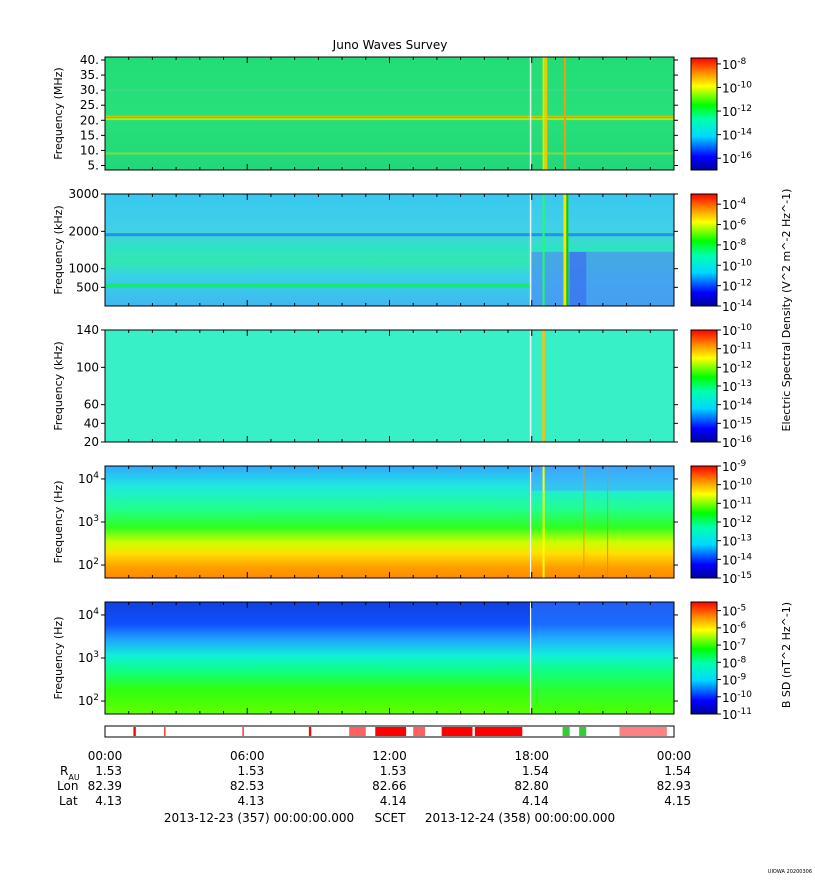  Describe the element at coordinates (89, 135) in the screenshot. I see `y-tick-label: 15.` at that location.